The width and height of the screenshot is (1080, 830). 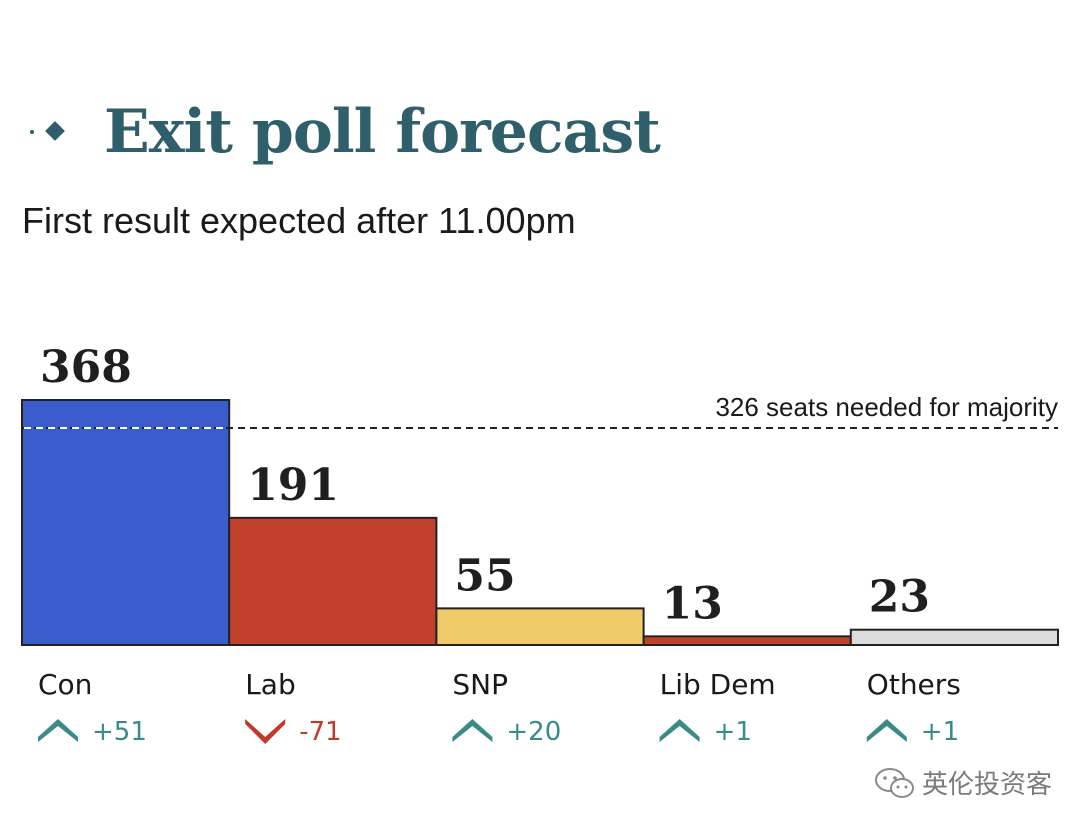 I want to click on watermark-text: 英伦投资客, so click(x=986, y=785).